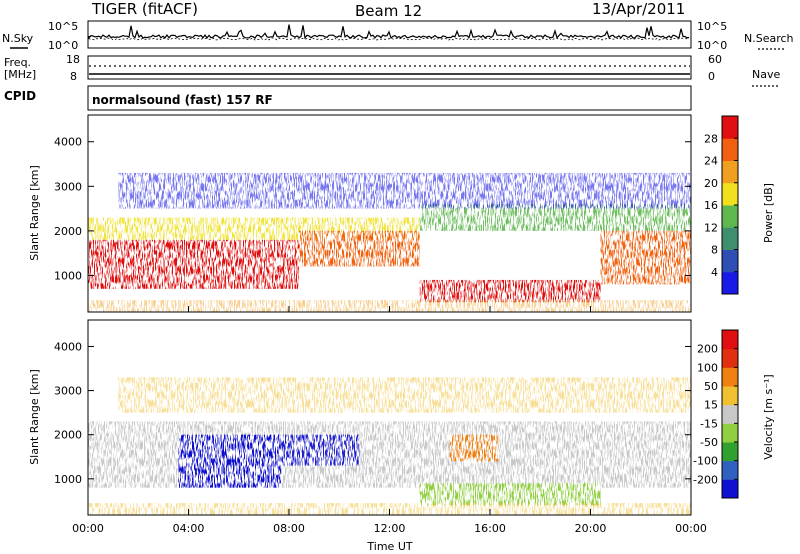 The width and height of the screenshot is (800, 554). I want to click on colorbar-tick-label: 200, so click(707, 349).